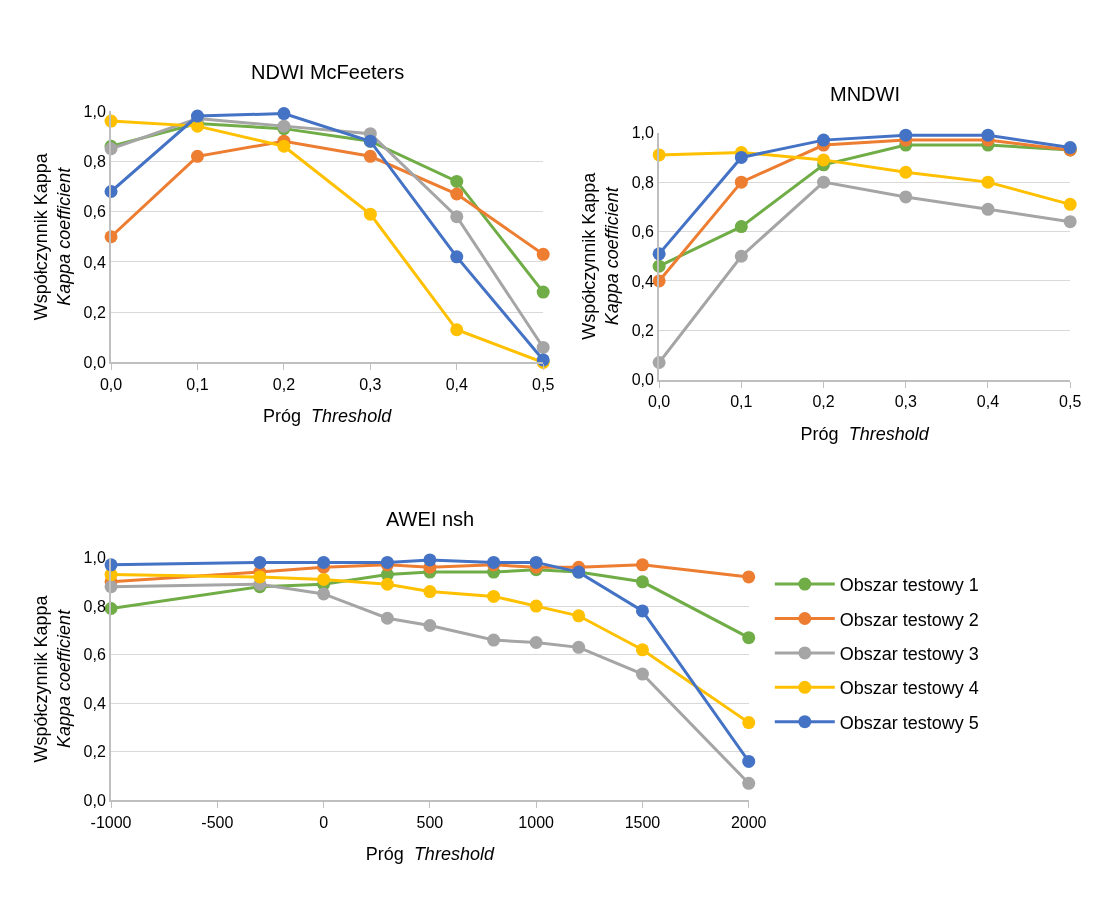 This screenshot has height=908, width=1116. Describe the element at coordinates (909, 653) in the screenshot. I see `legend-label: Obszar testowy 3` at that location.